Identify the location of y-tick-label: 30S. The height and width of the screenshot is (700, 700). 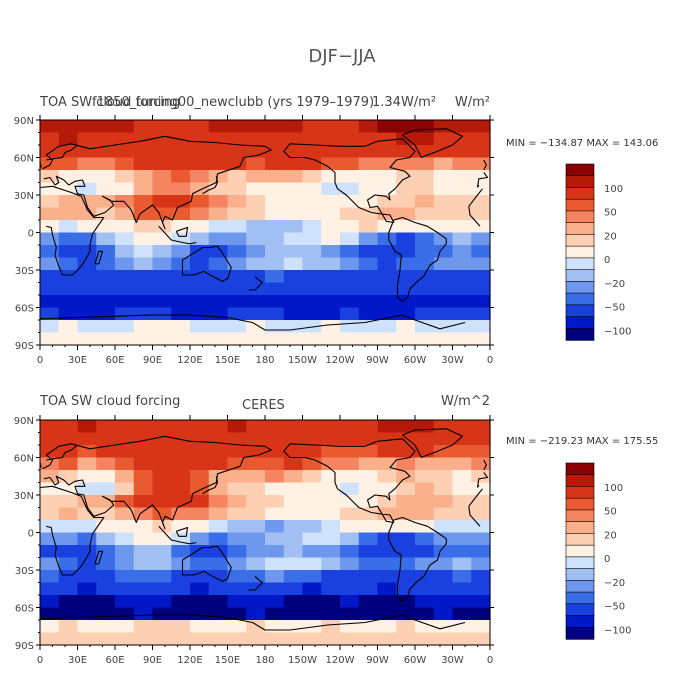
(24, 271).